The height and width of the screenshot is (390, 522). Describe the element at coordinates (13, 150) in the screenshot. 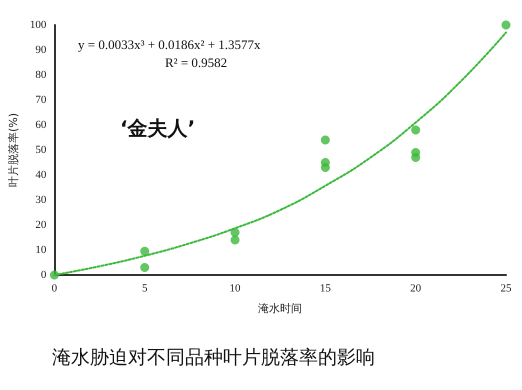

I see `y-axis-title: 叶片脱落率(%)` at that location.